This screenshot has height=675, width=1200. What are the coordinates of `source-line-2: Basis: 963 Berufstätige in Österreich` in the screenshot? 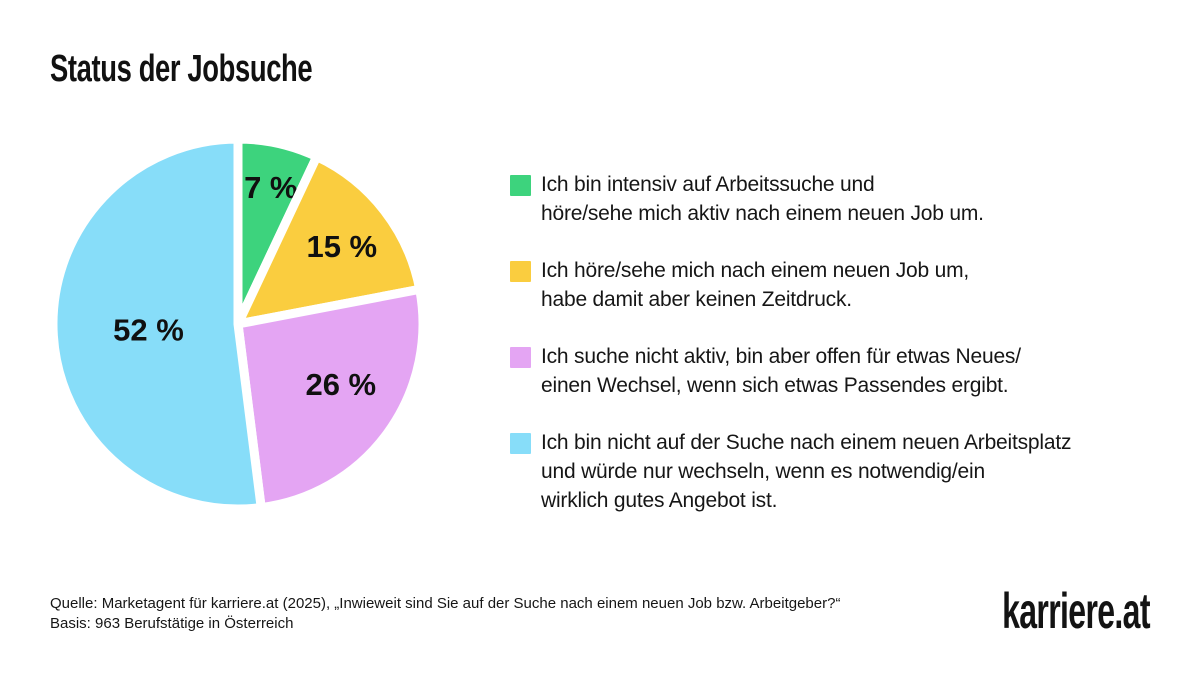 It's located at (172, 623).